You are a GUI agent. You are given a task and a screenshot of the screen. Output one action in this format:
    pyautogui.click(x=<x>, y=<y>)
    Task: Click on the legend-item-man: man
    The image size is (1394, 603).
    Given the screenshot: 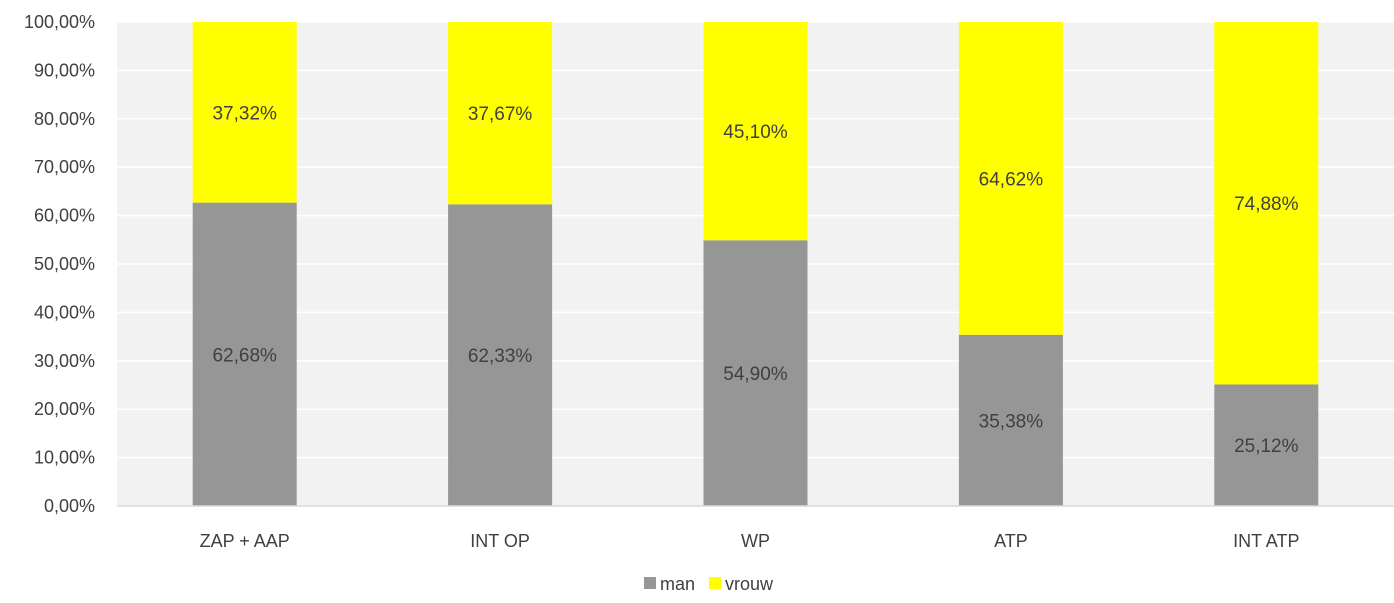 What is the action you would take?
    pyautogui.click(x=669, y=584)
    